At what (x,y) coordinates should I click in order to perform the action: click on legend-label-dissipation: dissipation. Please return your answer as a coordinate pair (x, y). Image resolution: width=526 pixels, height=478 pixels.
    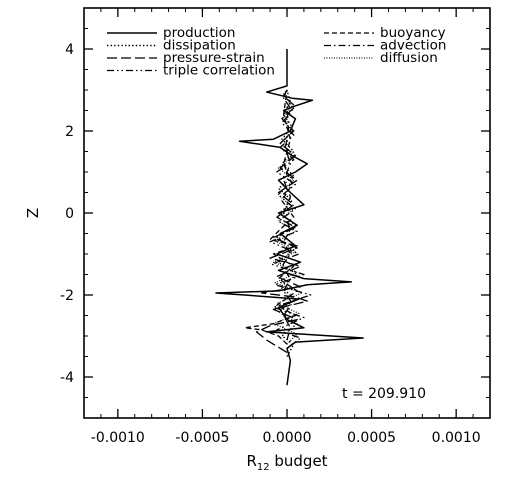
    Looking at the image, I should click on (199, 46).